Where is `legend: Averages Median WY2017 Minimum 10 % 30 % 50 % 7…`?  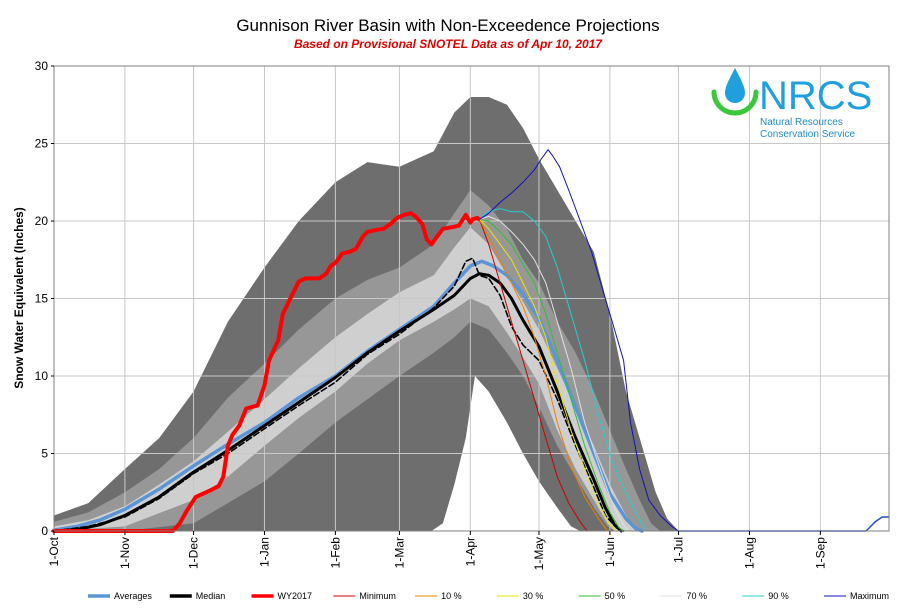 legend: Averages Median WY2017 Minimum 10 % 30 % 50 % 7… is located at coordinates (488, 596).